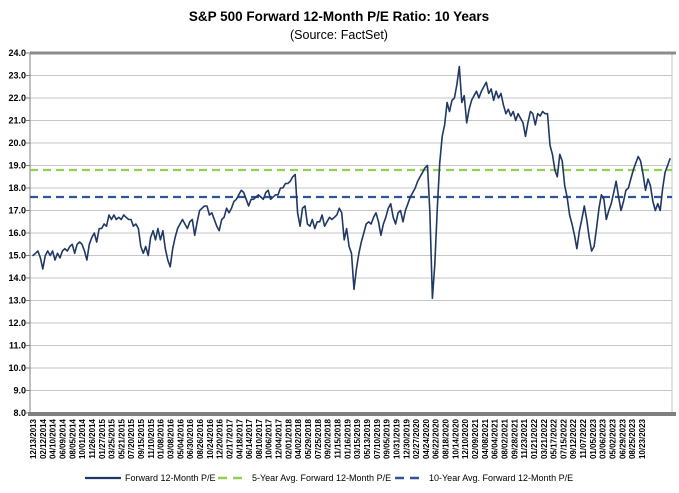 This screenshot has height=493, width=679. What do you see at coordinates (141, 438) in the screenshot?
I see `x-tick-label: 09/15/2015` at bounding box center [141, 438].